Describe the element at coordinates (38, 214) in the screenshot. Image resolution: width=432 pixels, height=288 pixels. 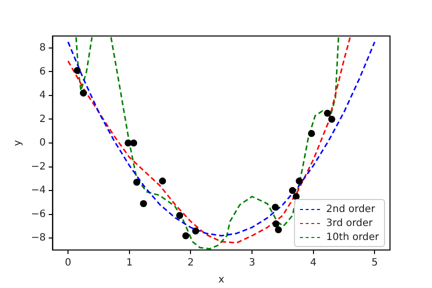
I see `y-tick-label: −6` at that location.